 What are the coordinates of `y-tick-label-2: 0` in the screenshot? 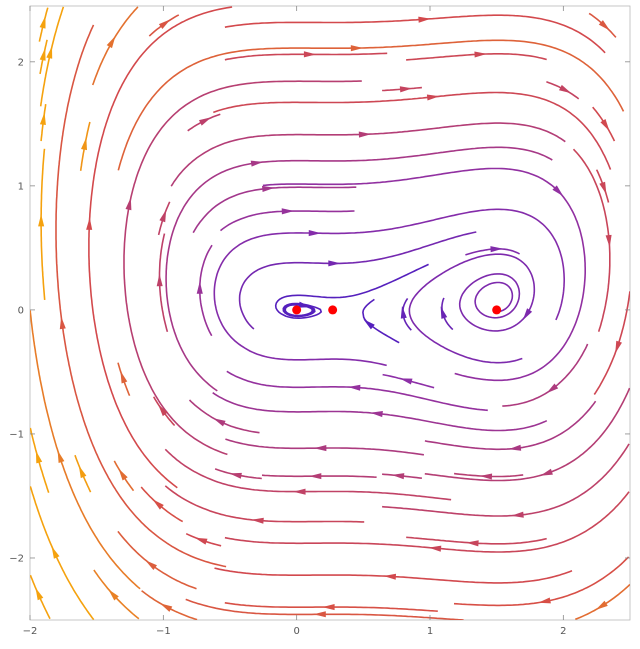 It's located at (21, 310).